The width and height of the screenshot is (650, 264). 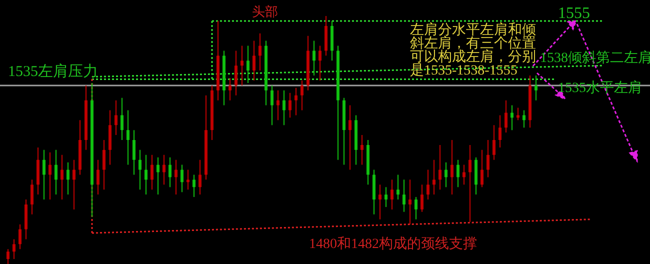 What do you see at coordinates (265, 11) in the screenshot?
I see `annotation: 头部` at bounding box center [265, 11].